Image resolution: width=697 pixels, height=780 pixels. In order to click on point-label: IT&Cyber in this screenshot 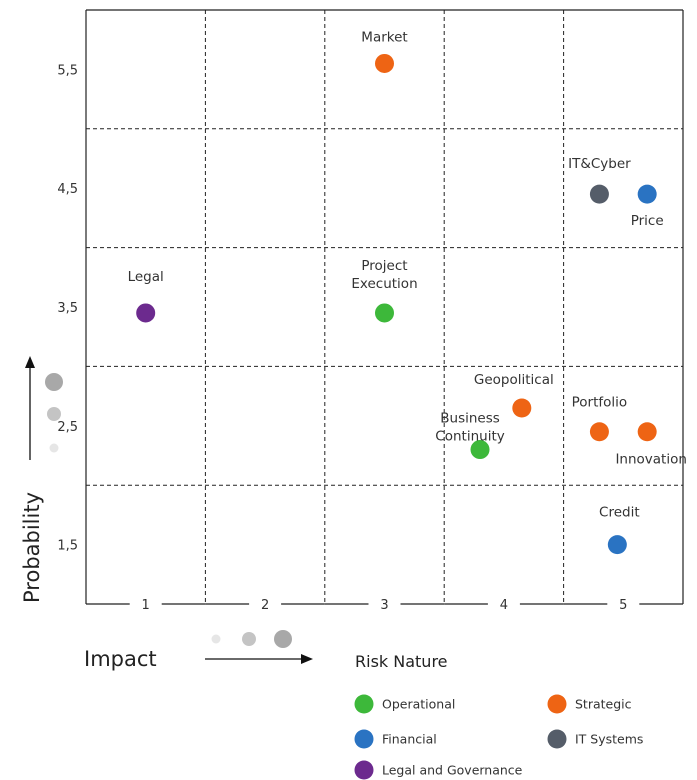, I will do `click(599, 164)`.